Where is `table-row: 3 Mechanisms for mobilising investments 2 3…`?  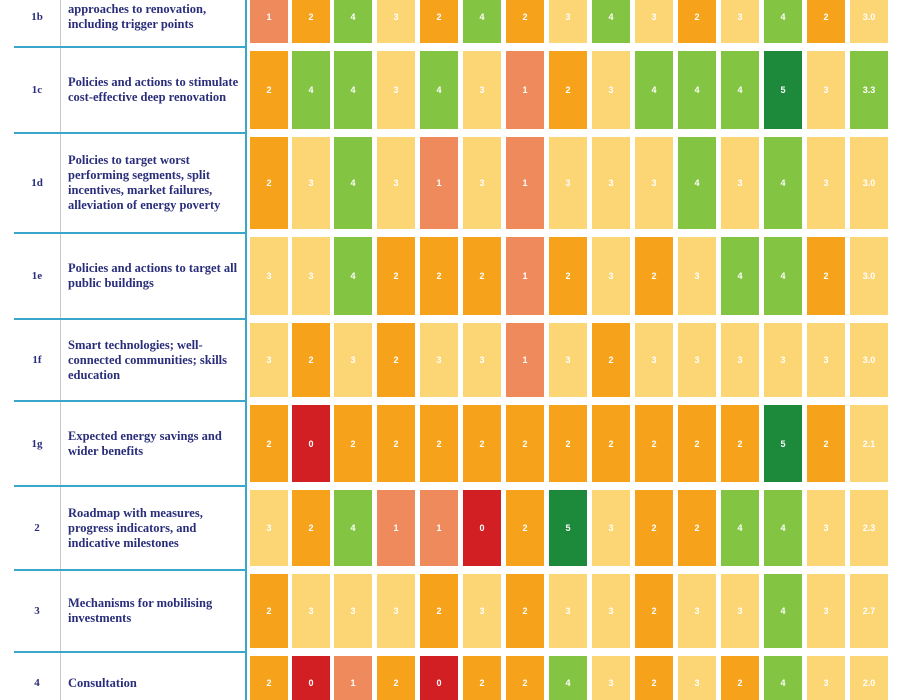
table-row: 3 Mechanisms for mobilising investments 2 3… is located at coordinates (450, 611).